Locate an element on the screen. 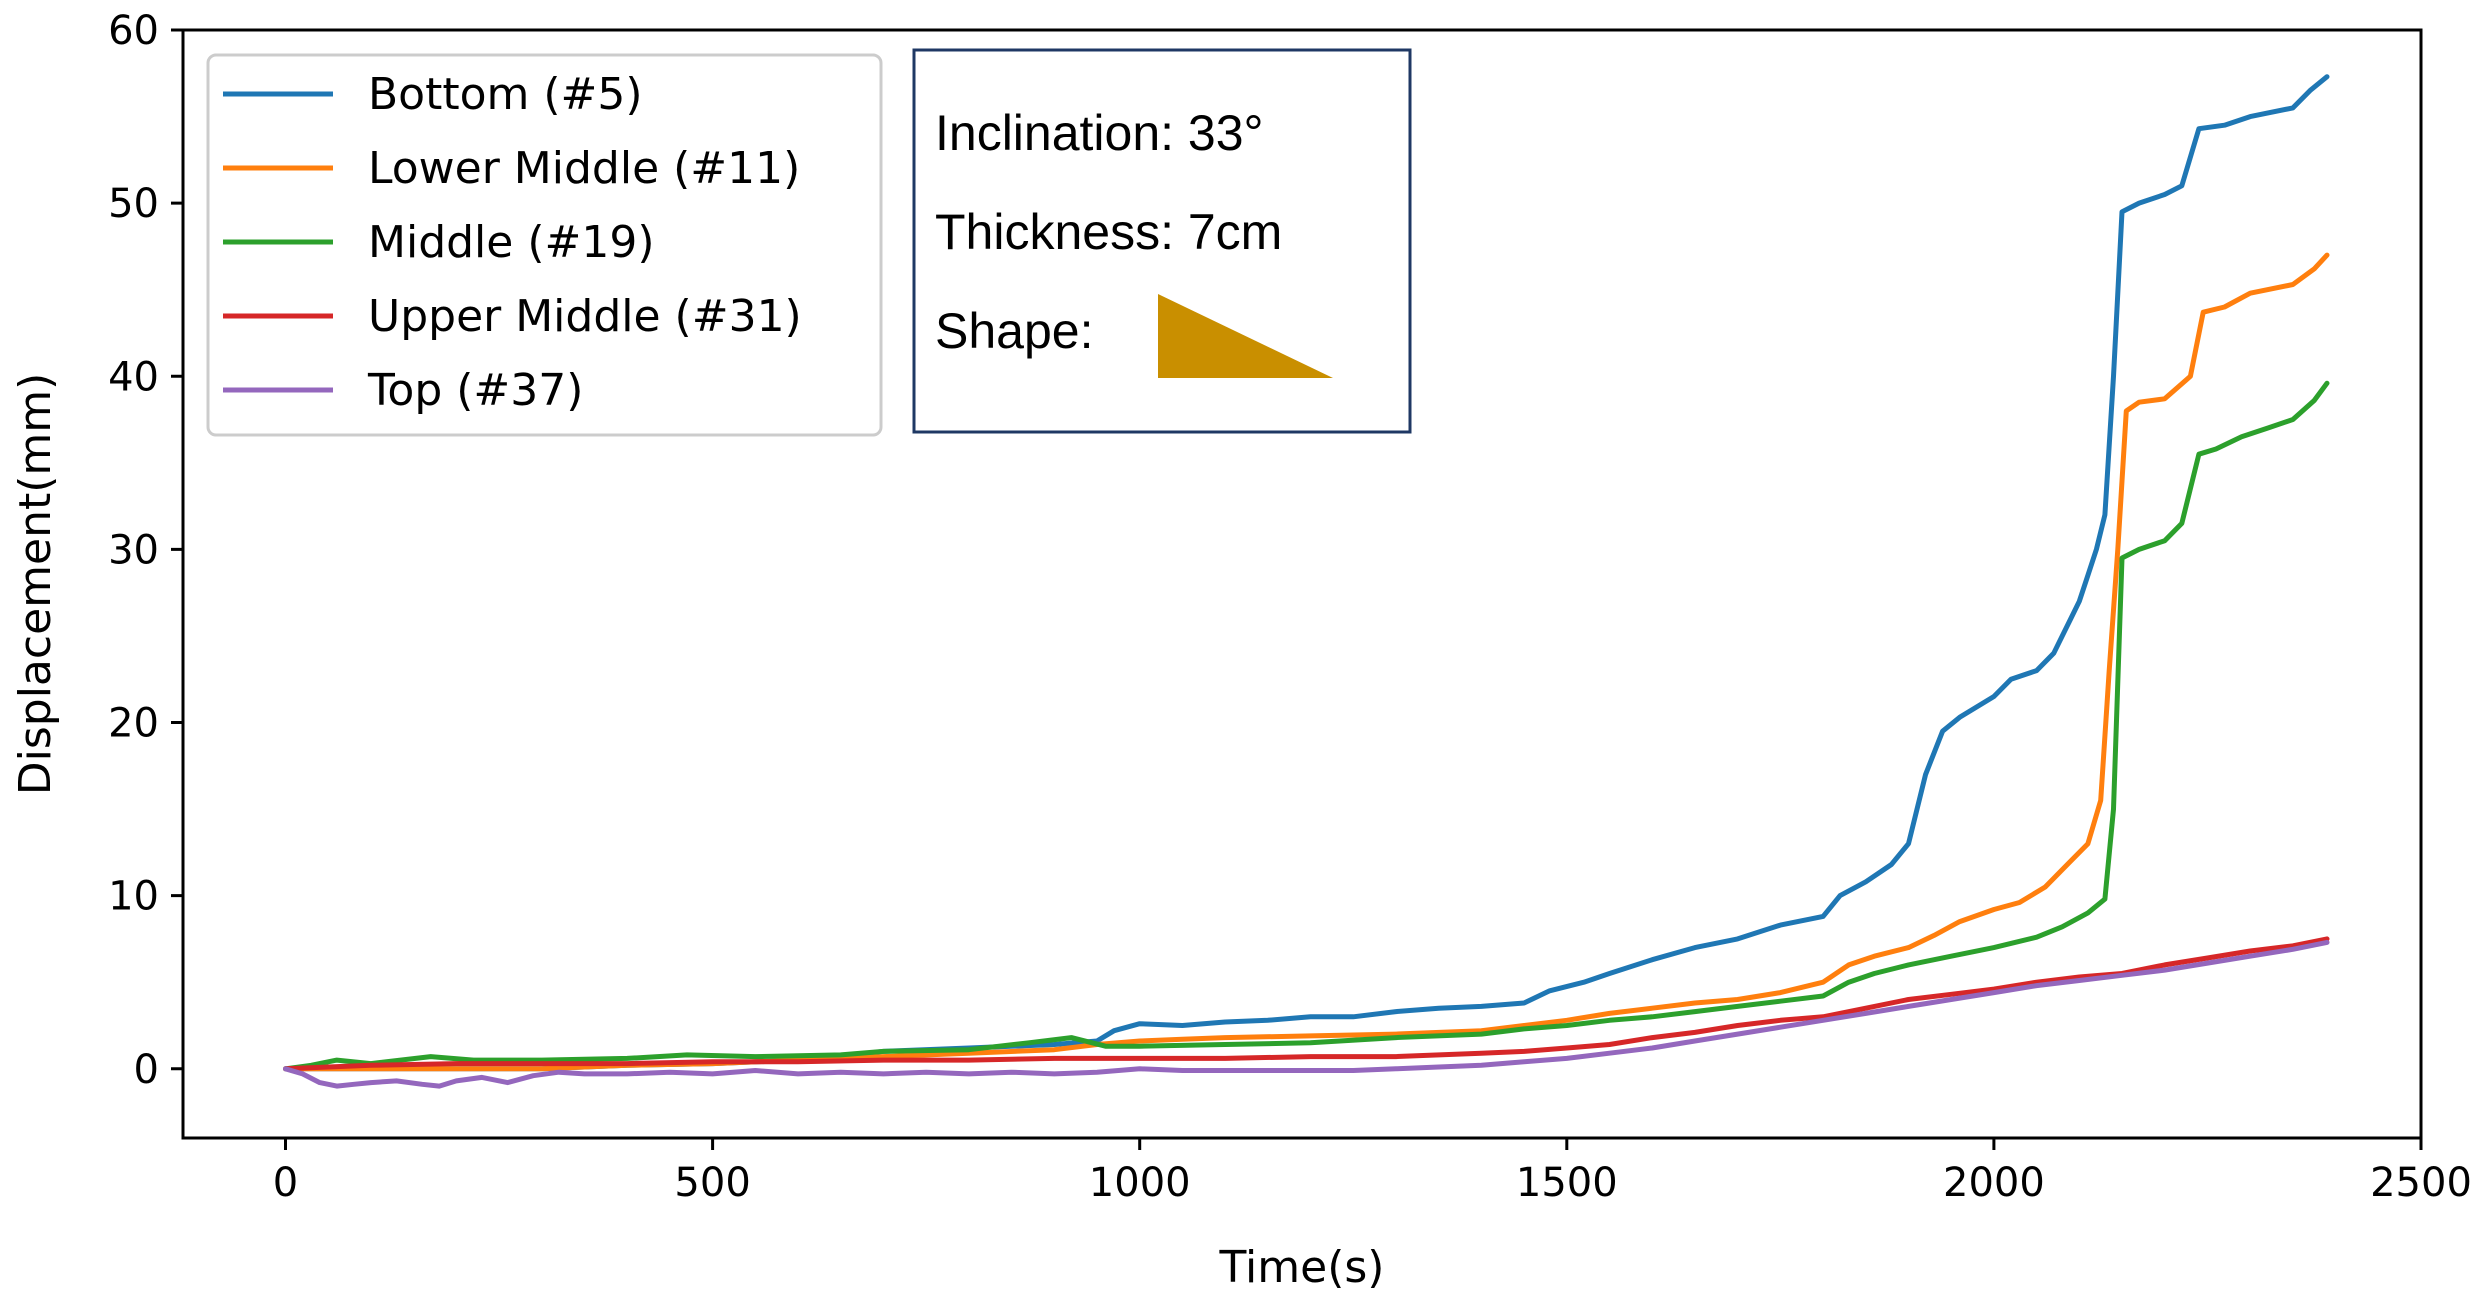  y-tick-label: 40 is located at coordinates (133, 377).